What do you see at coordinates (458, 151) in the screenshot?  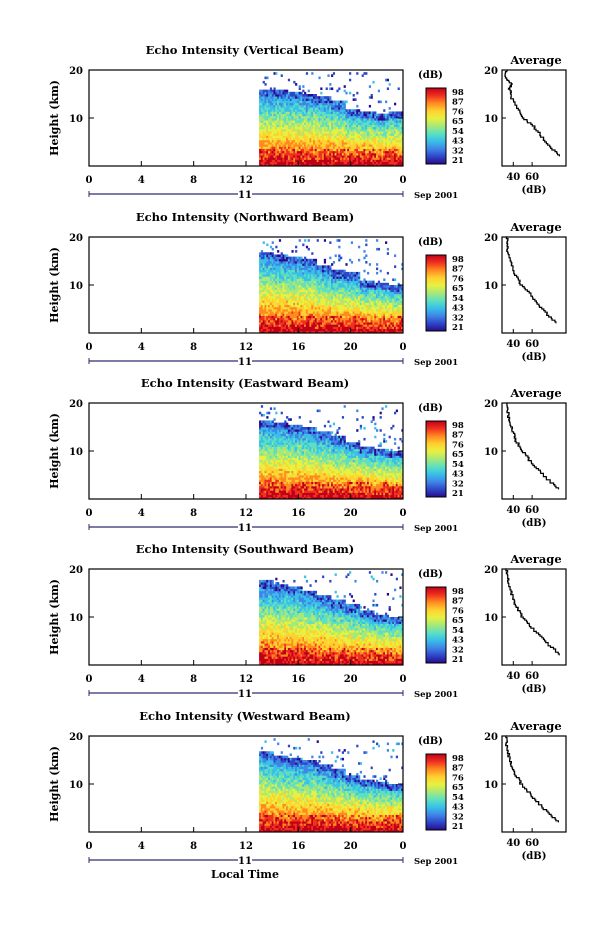 I see `colorbar-tick-label: 32` at bounding box center [458, 151].